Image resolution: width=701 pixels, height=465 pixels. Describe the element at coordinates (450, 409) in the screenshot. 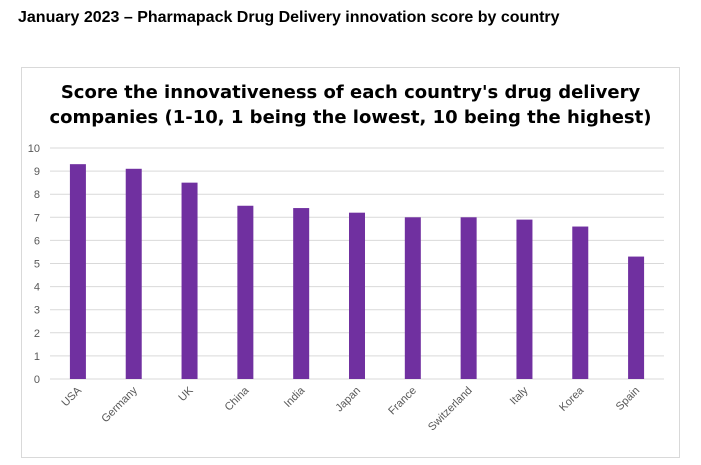

I see `x-tick-label: Switzerland` at that location.